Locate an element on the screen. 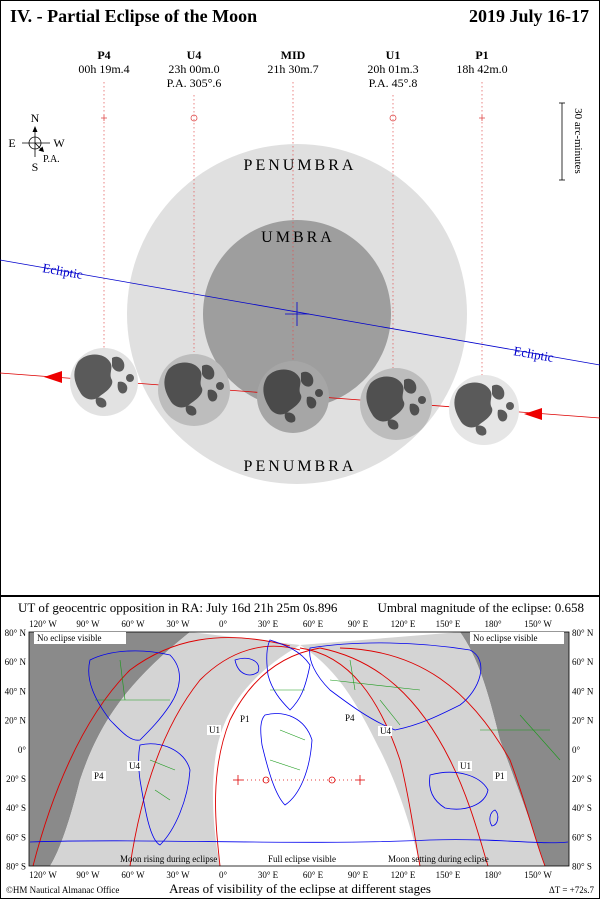 The height and width of the screenshot is (899, 600). moon-mid is located at coordinates (293, 397).